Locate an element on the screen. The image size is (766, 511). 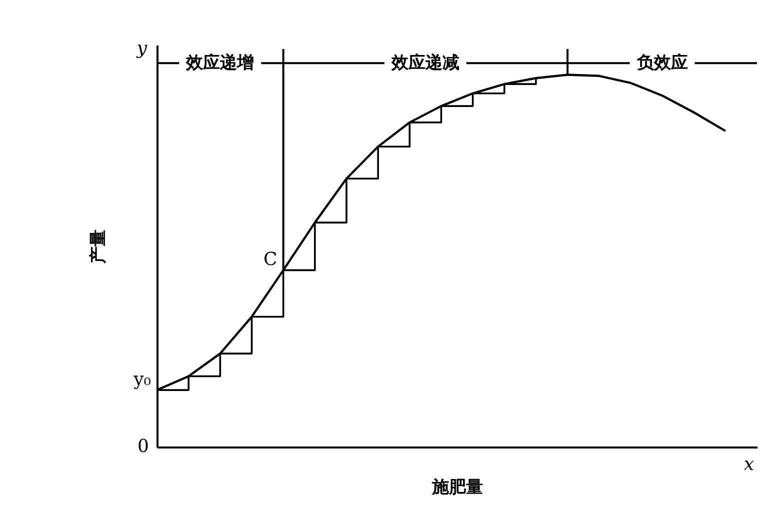
annotation: C is located at coordinates (271, 259).